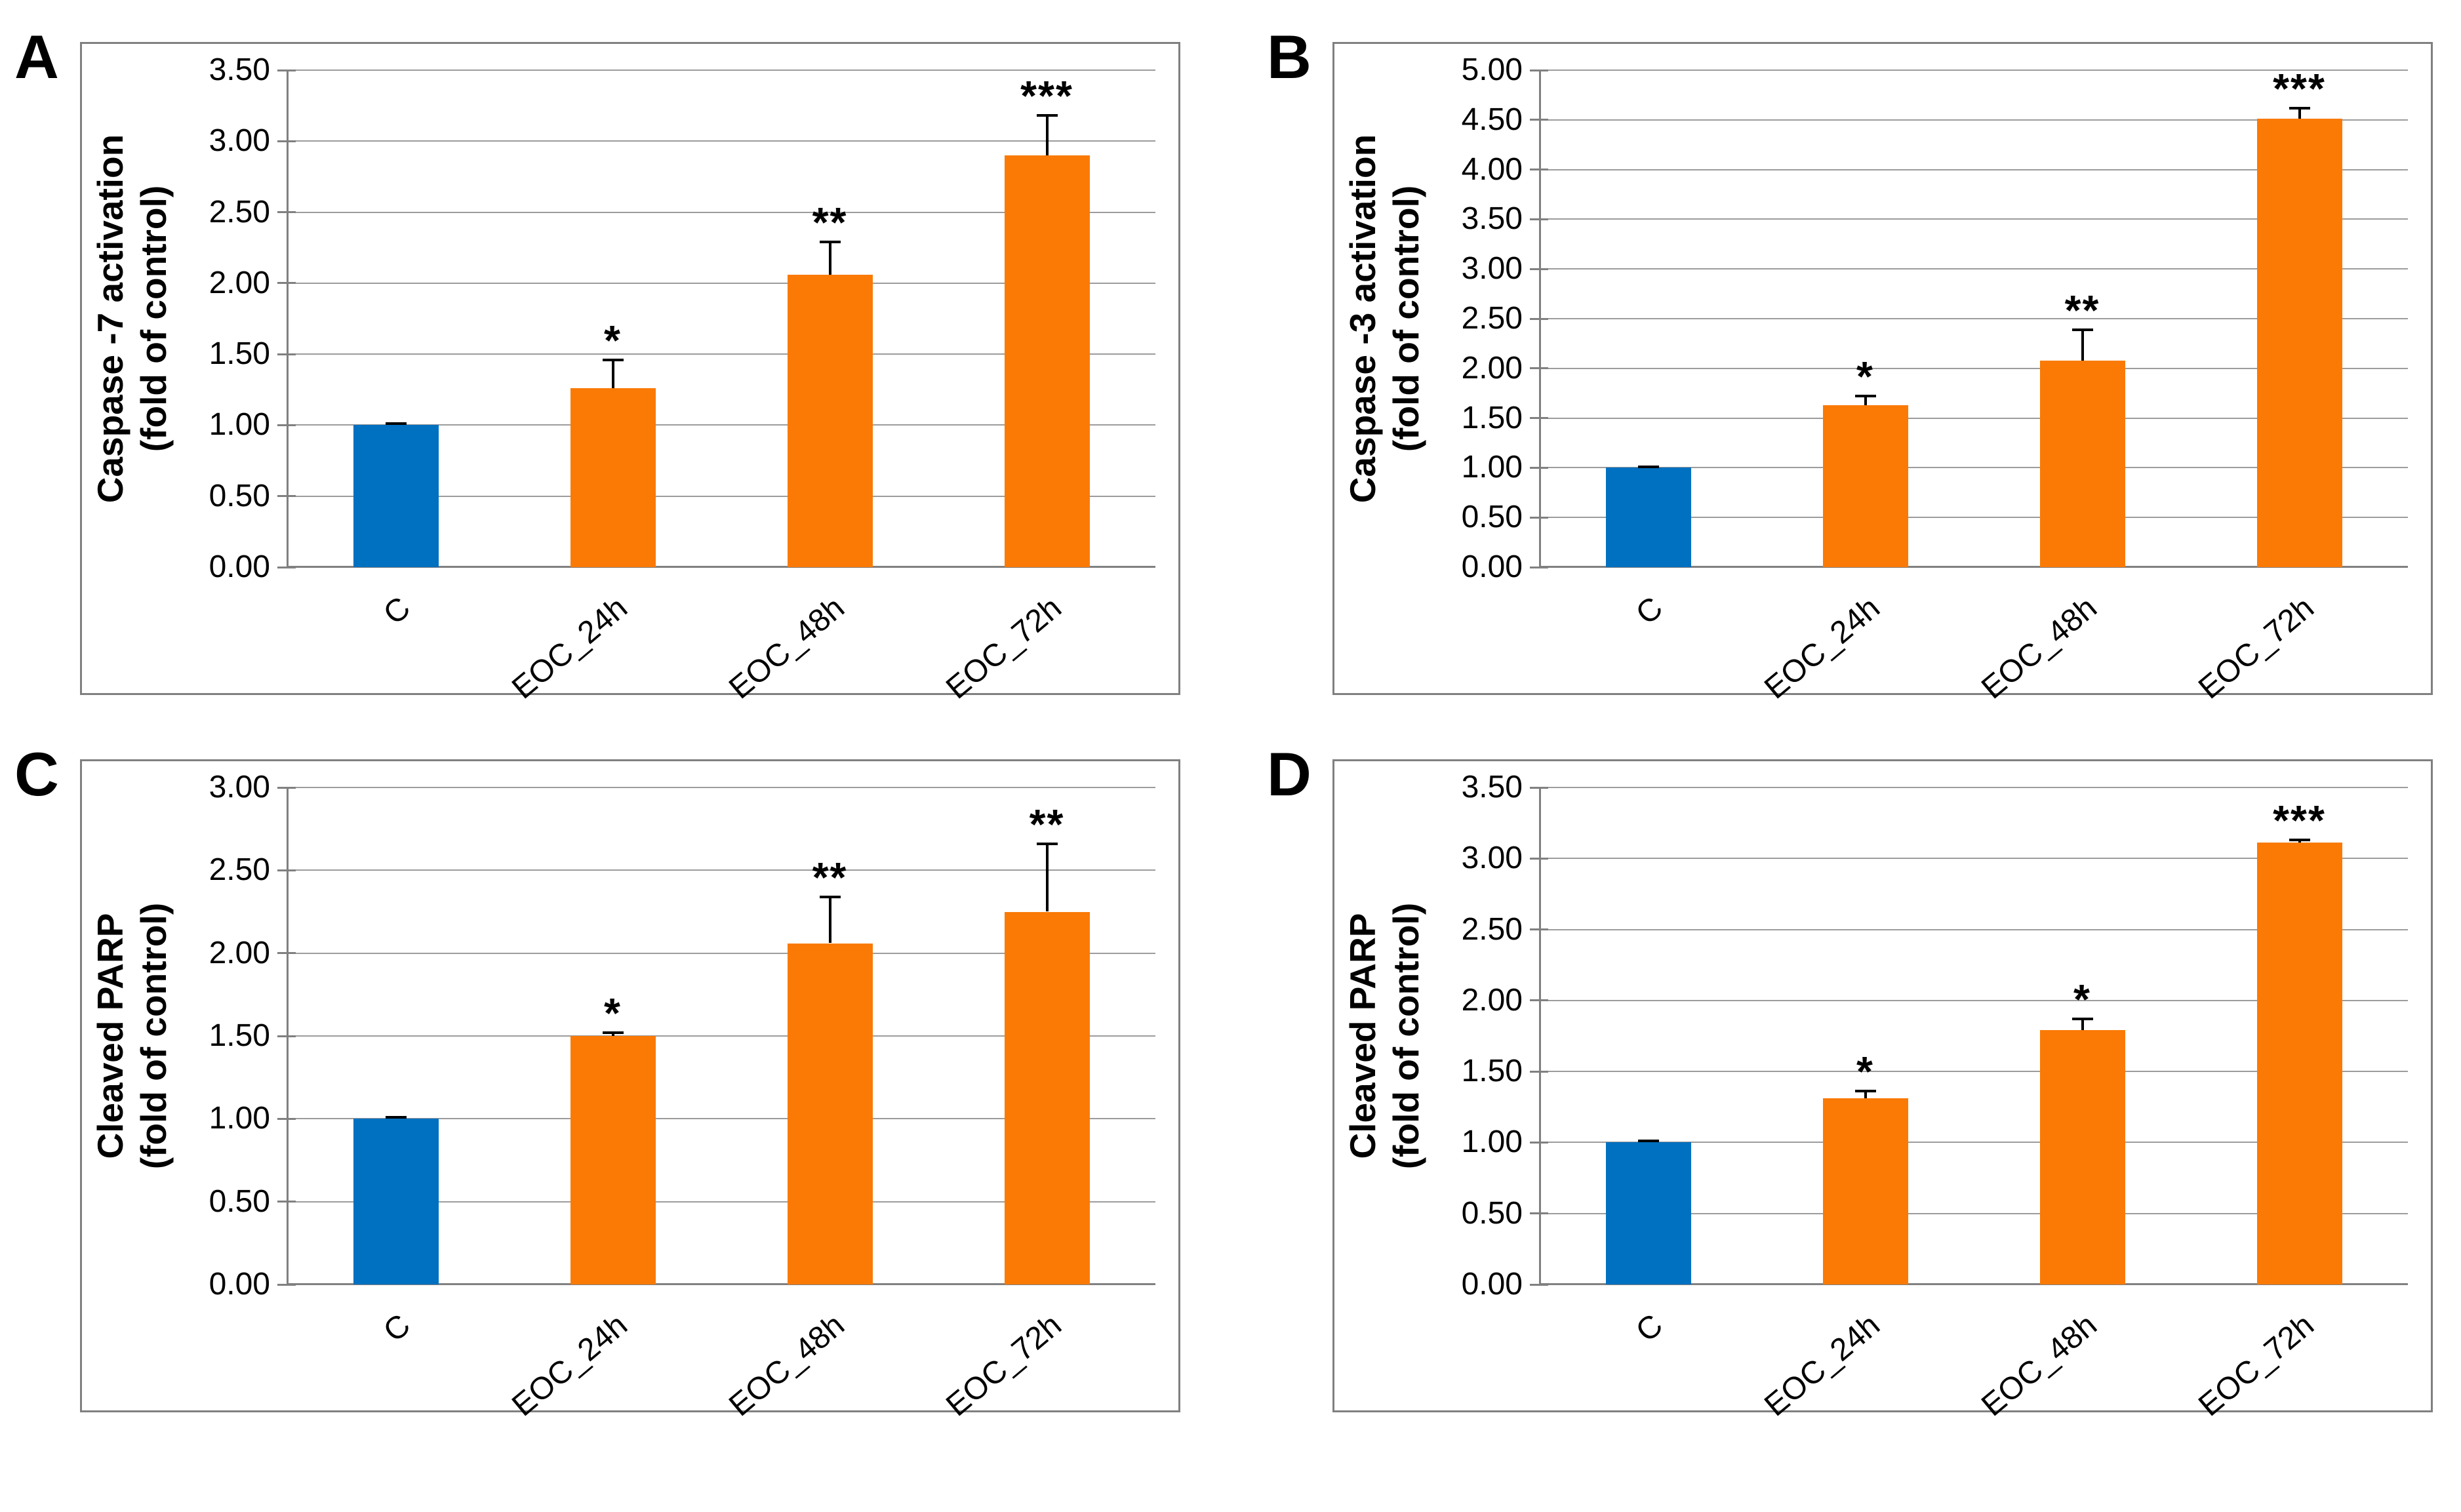 The height and width of the screenshot is (1512, 2461). Describe the element at coordinates (1289, 774) in the screenshot. I see `panel-d-letter: D` at that location.